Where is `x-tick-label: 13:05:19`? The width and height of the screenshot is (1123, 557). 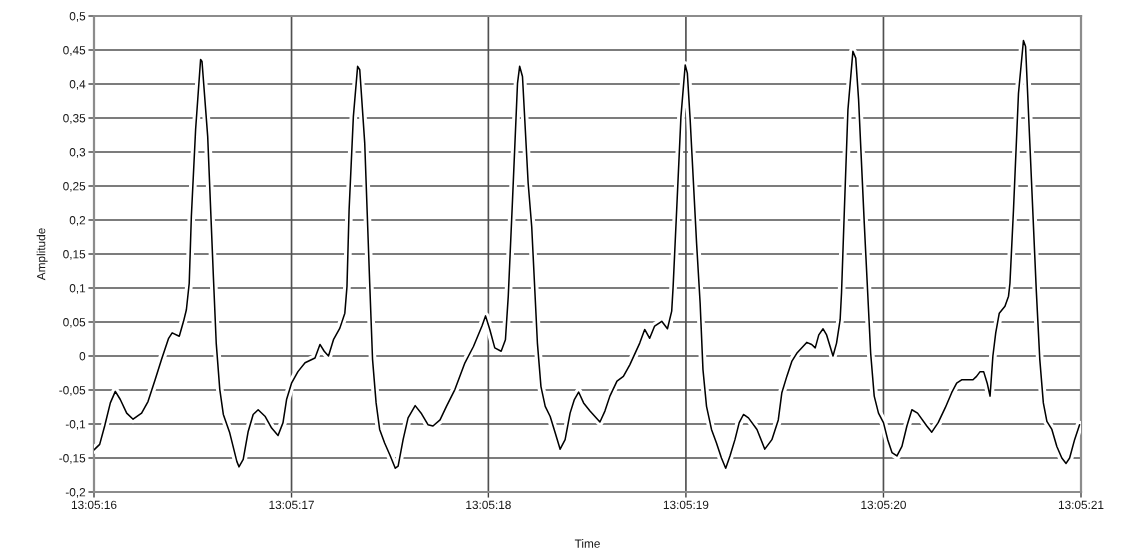 x-tick-label: 13:05:19 is located at coordinates (686, 504).